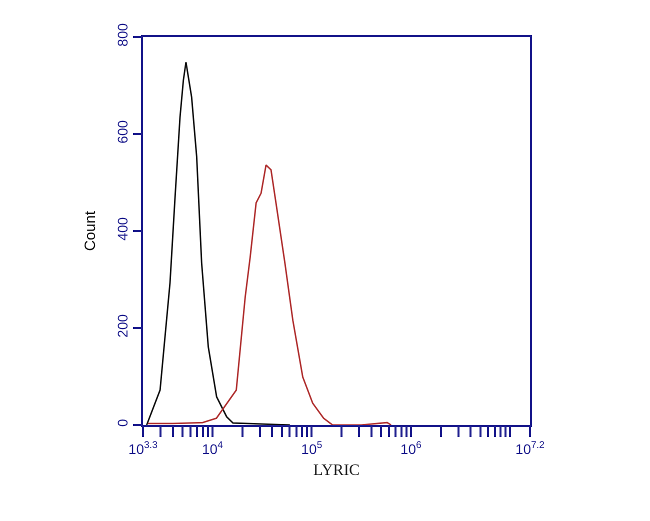  I want to click on y-tick-label: 0, so click(122, 422).